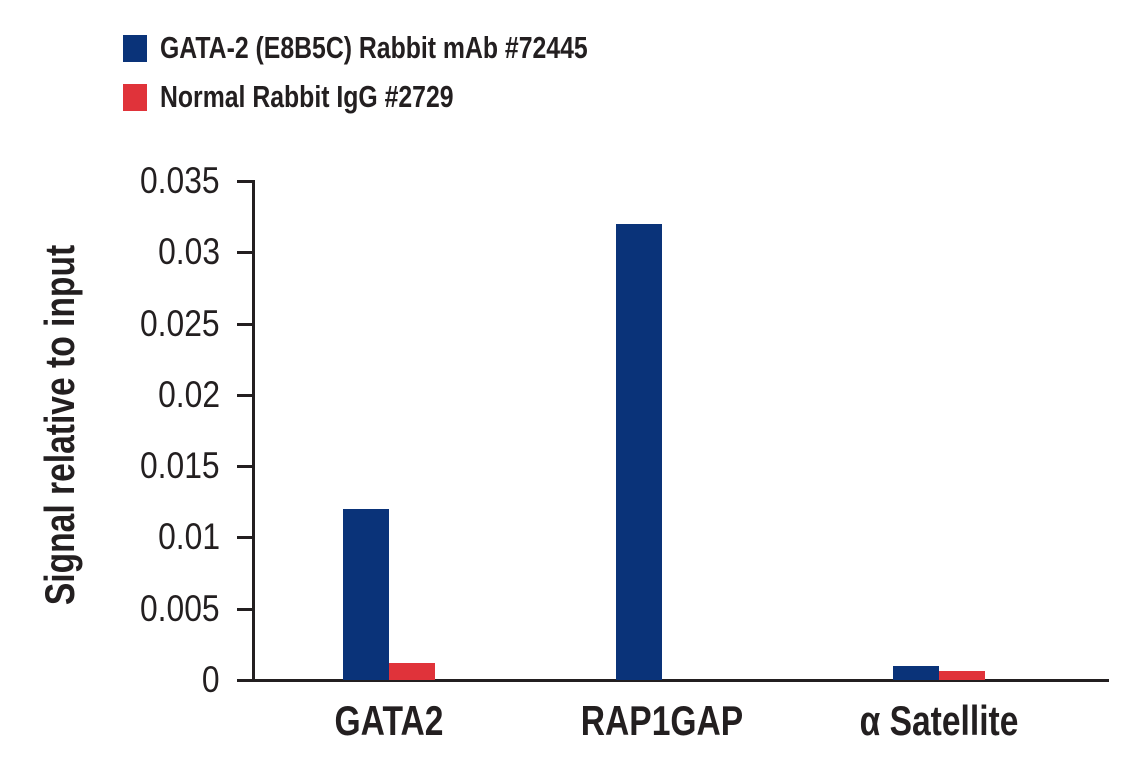 The image size is (1141, 768). What do you see at coordinates (307, 96) in the screenshot?
I see `legend-label: Normal Rabbit IgG #2729` at bounding box center [307, 96].